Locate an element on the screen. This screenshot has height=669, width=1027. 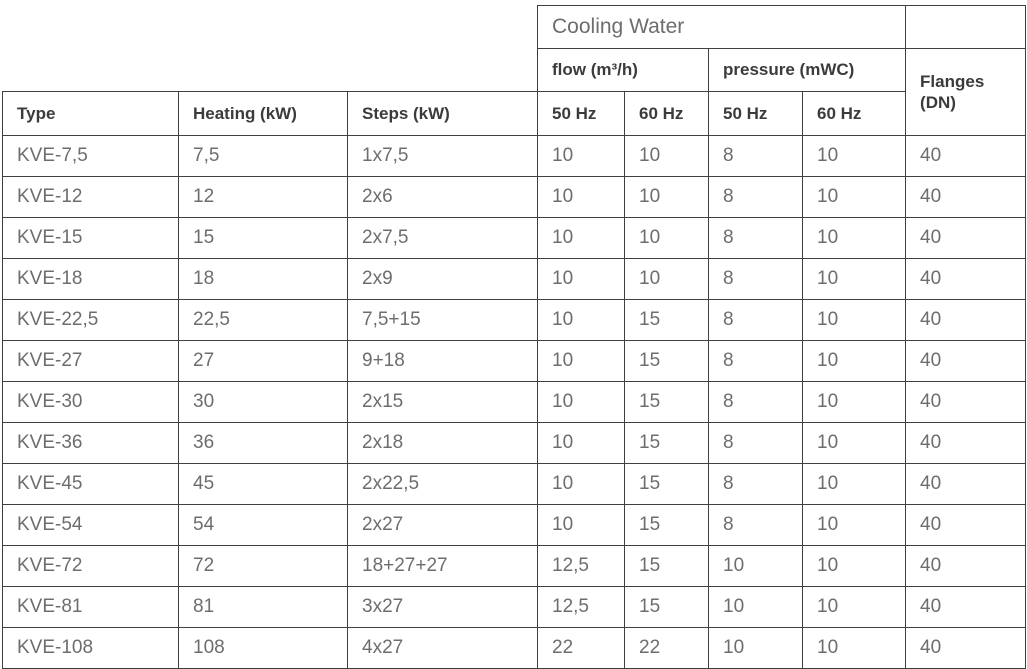
cell-steps-kw: 18+27+27 is located at coordinates (442, 566).